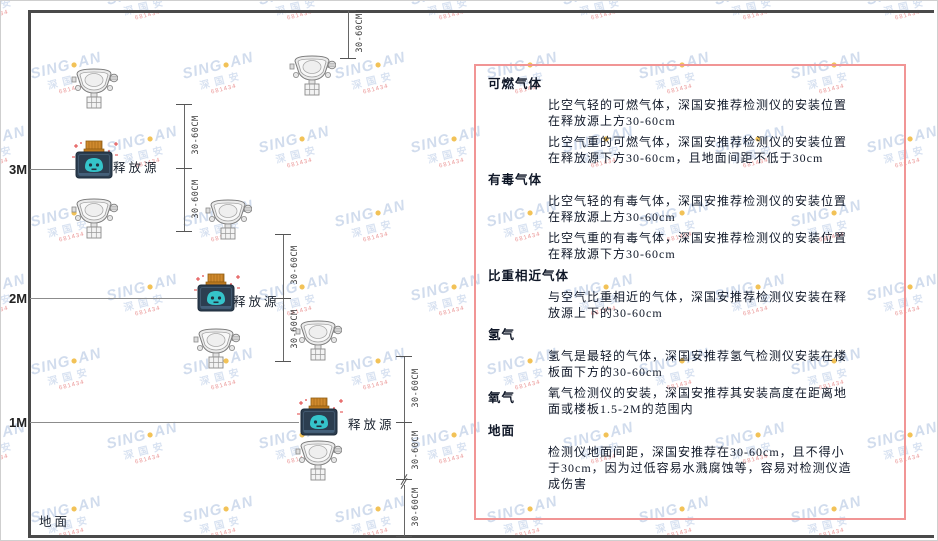  Describe the element at coordinates (18, 422) in the screenshot. I see `level-label-1m: 1M` at that location.